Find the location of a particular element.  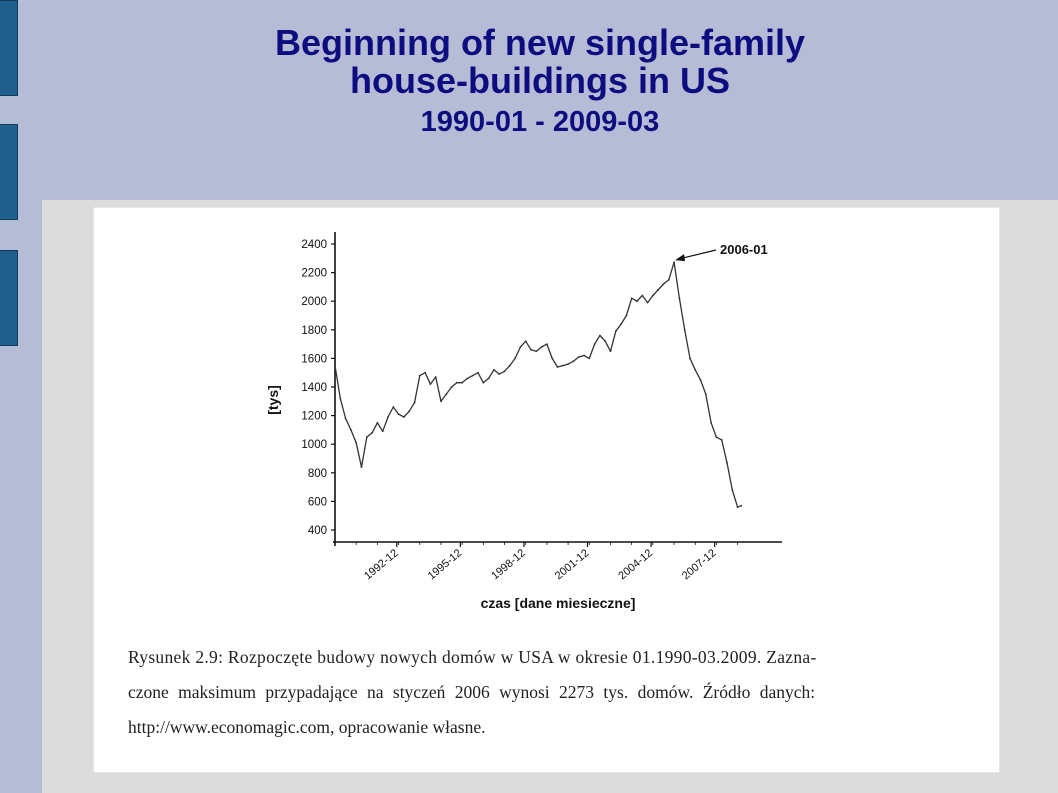

y-axis-label: [tys] is located at coordinates (273, 400).